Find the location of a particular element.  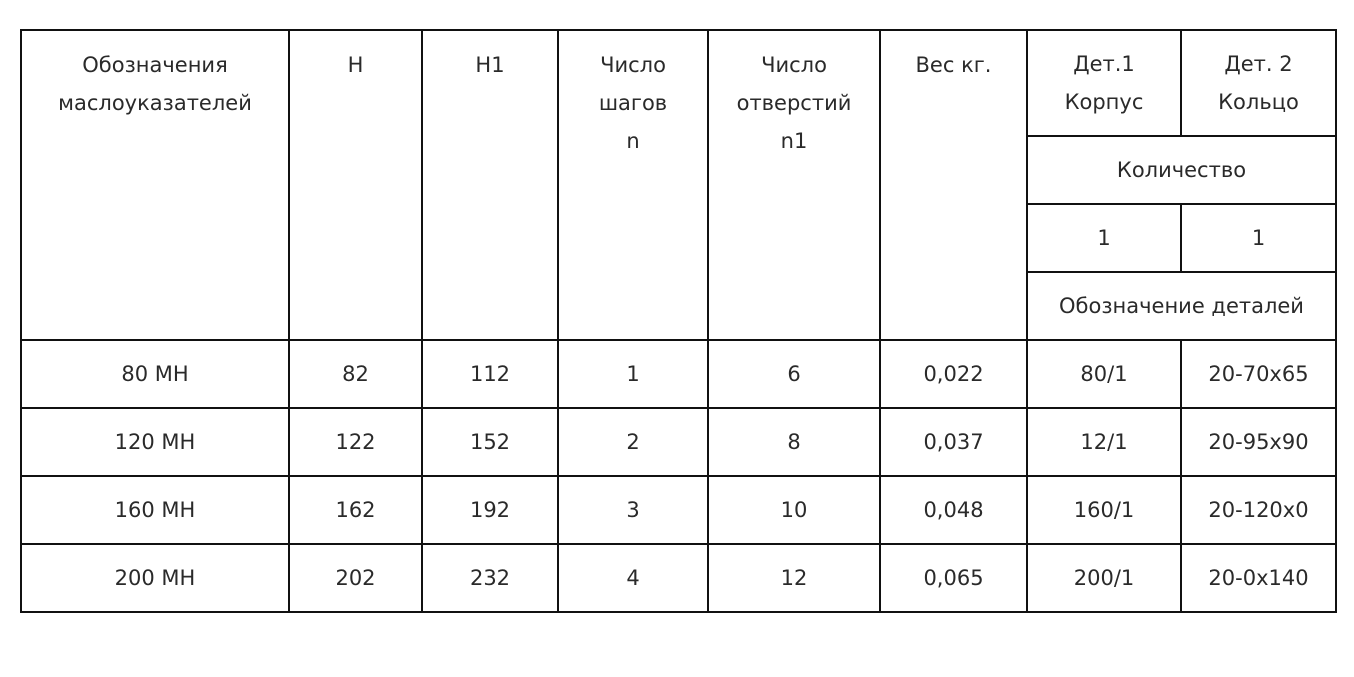

header-row: Обозначение деталей is located at coordinates (679, 306).